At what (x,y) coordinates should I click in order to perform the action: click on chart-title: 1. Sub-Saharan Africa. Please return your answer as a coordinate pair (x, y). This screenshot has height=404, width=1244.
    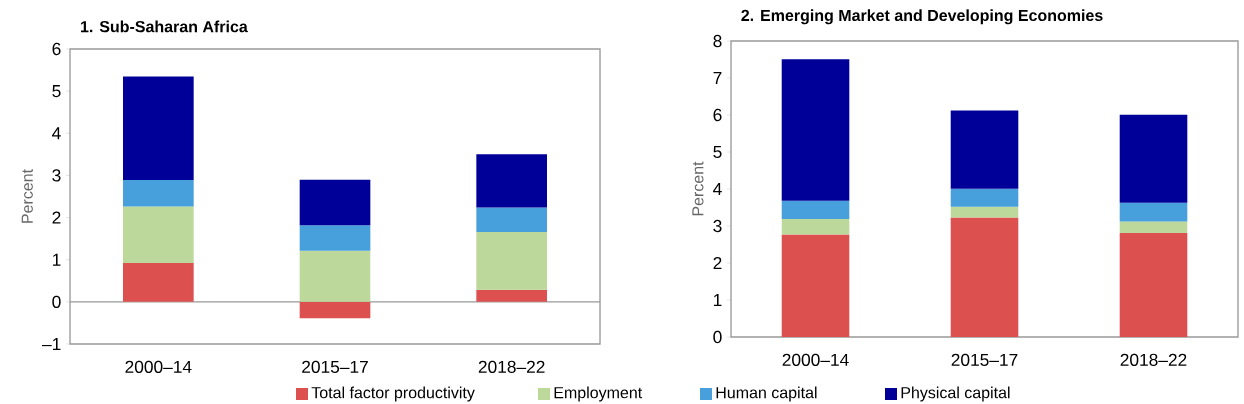
    Looking at the image, I should click on (164, 26).